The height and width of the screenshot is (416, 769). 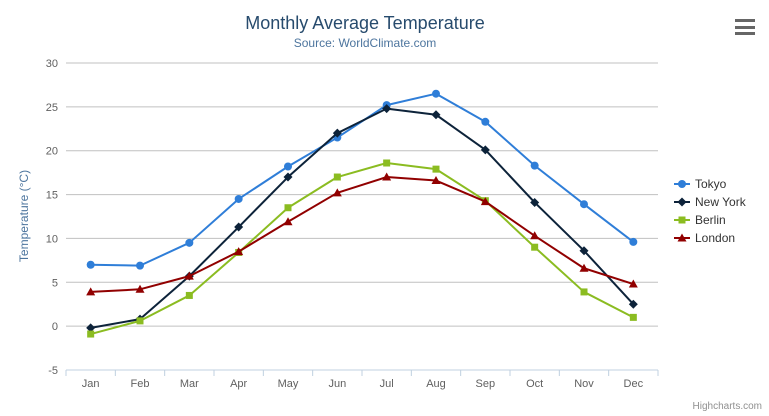 I want to click on x-axis-label: Oct, so click(x=534, y=384).